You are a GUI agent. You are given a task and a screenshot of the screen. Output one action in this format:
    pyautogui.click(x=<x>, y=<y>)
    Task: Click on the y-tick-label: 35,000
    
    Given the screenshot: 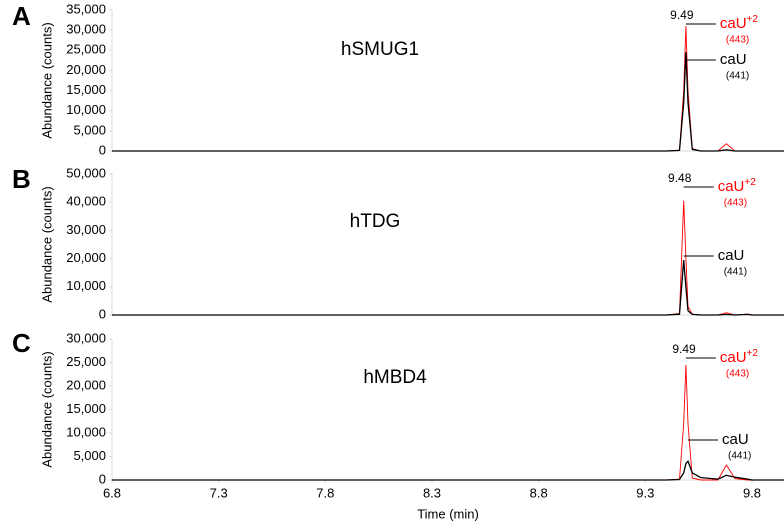 What is the action you would take?
    pyautogui.click(x=86, y=8)
    